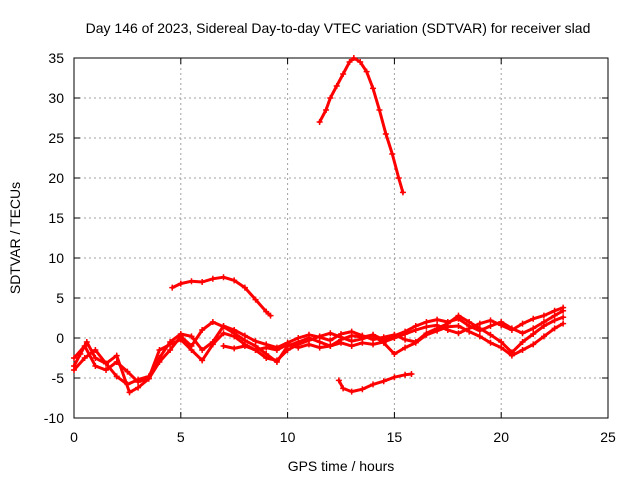 This screenshot has width=640, height=480. I want to click on series-line-low-arc, so click(375, 383).